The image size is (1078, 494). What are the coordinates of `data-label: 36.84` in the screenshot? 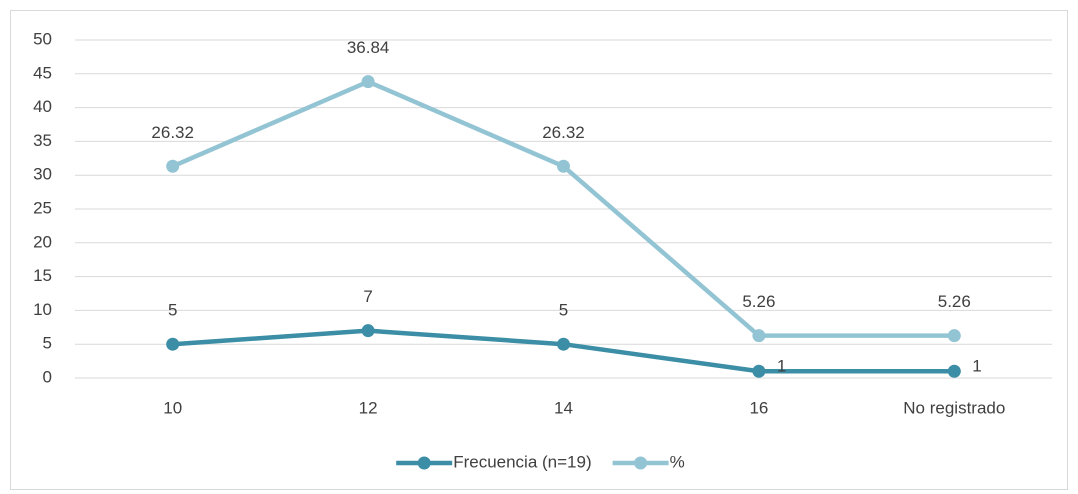 It's located at (368, 47).